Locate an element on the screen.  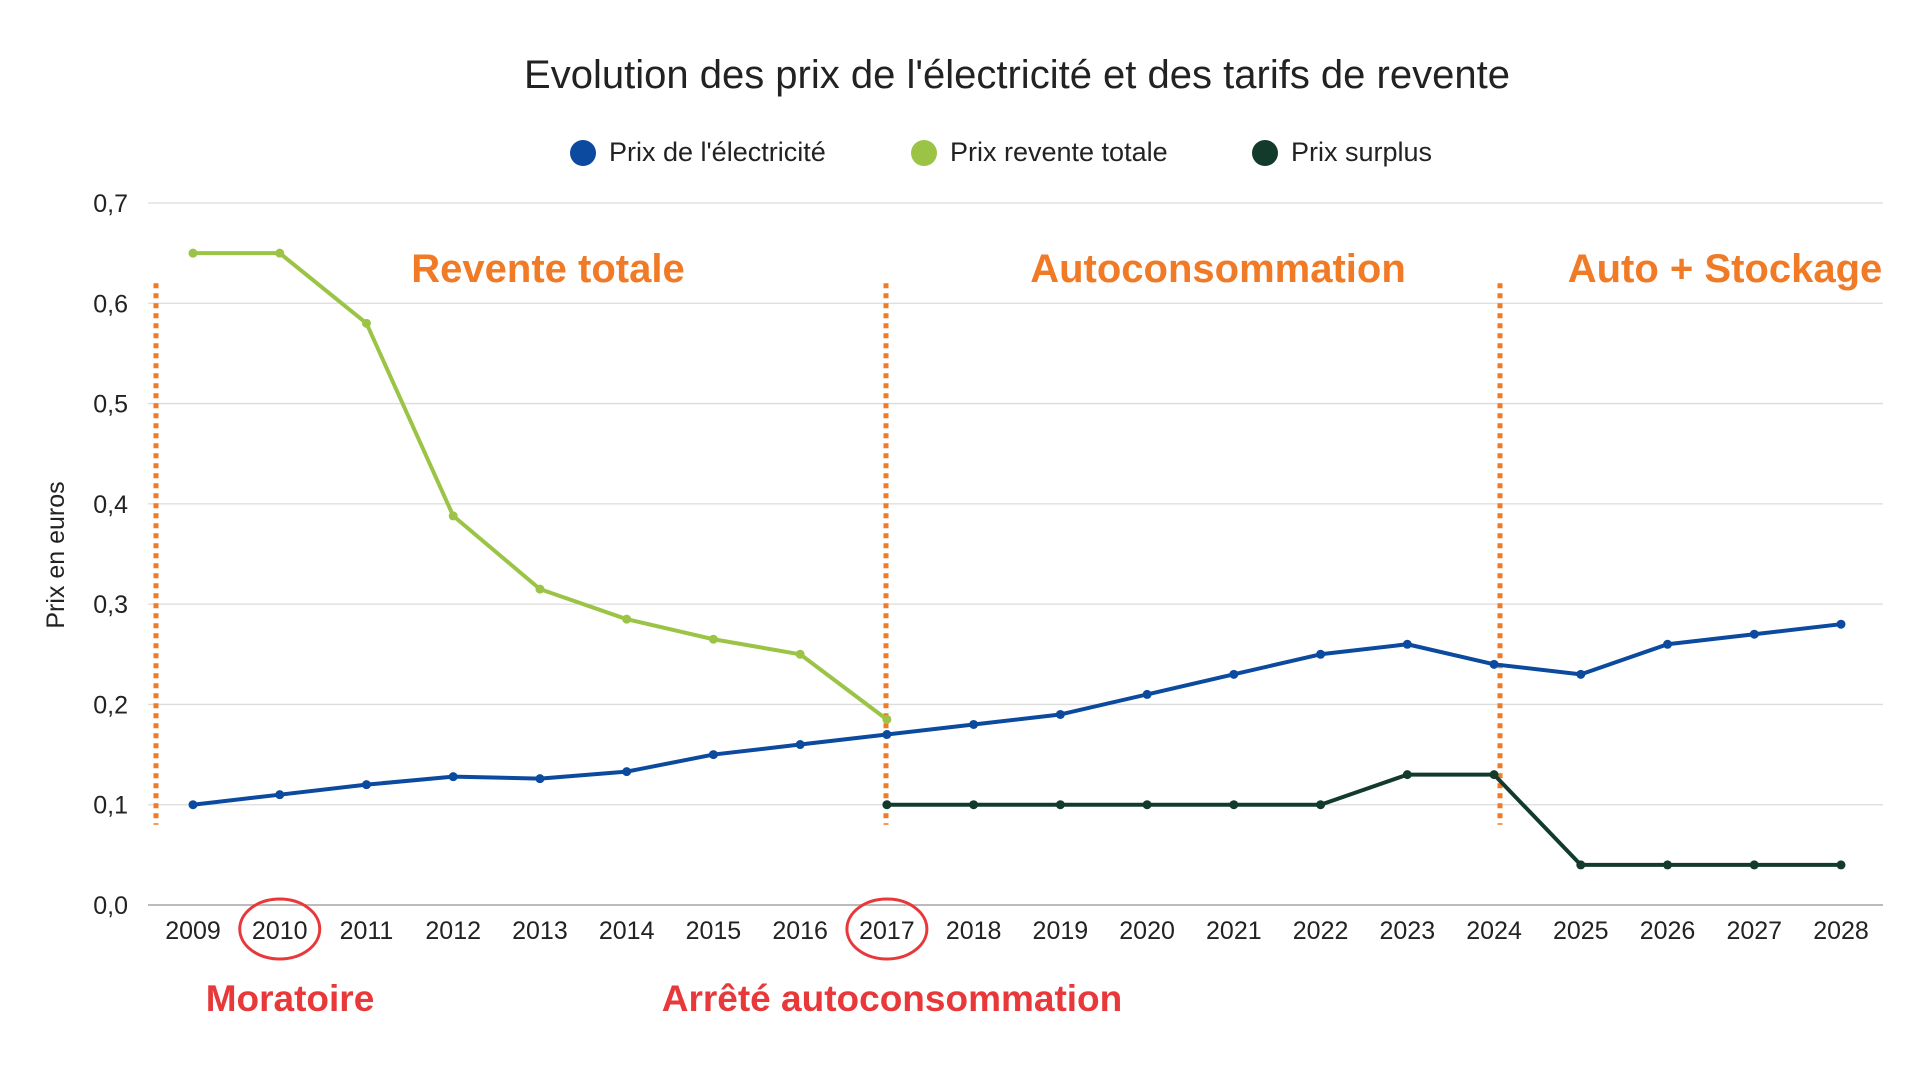
x-tick-label: 2012 is located at coordinates (453, 931).